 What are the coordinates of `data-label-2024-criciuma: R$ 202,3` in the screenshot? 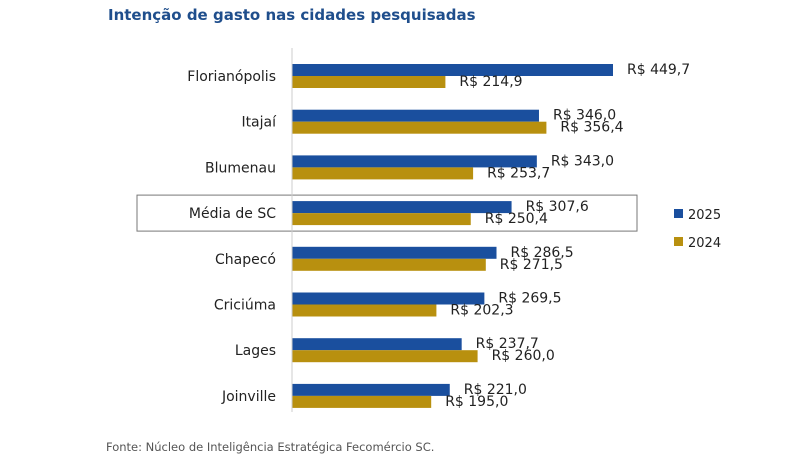 It's located at (481, 311).